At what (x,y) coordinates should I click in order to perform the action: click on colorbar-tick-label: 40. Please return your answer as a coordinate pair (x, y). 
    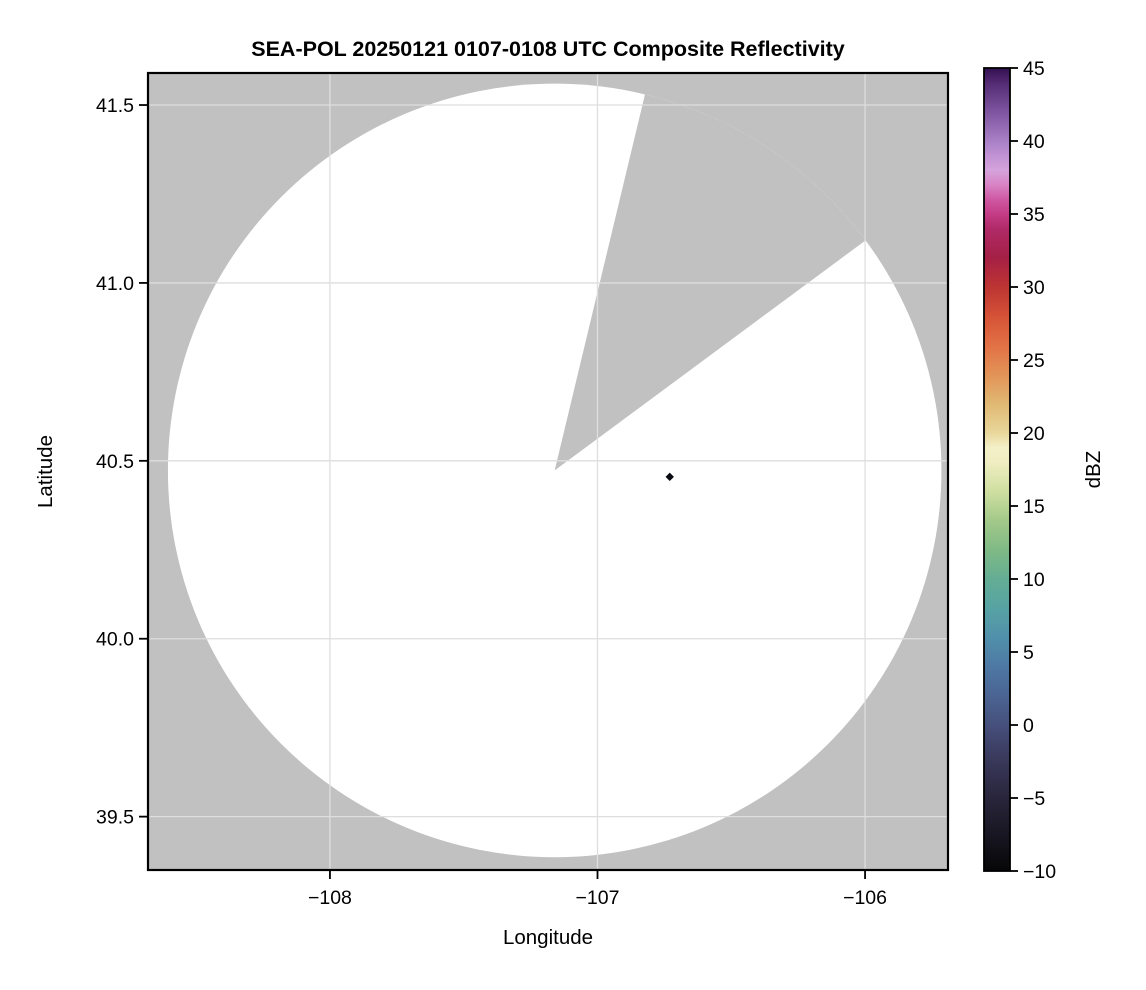
    Looking at the image, I should click on (1034, 142).